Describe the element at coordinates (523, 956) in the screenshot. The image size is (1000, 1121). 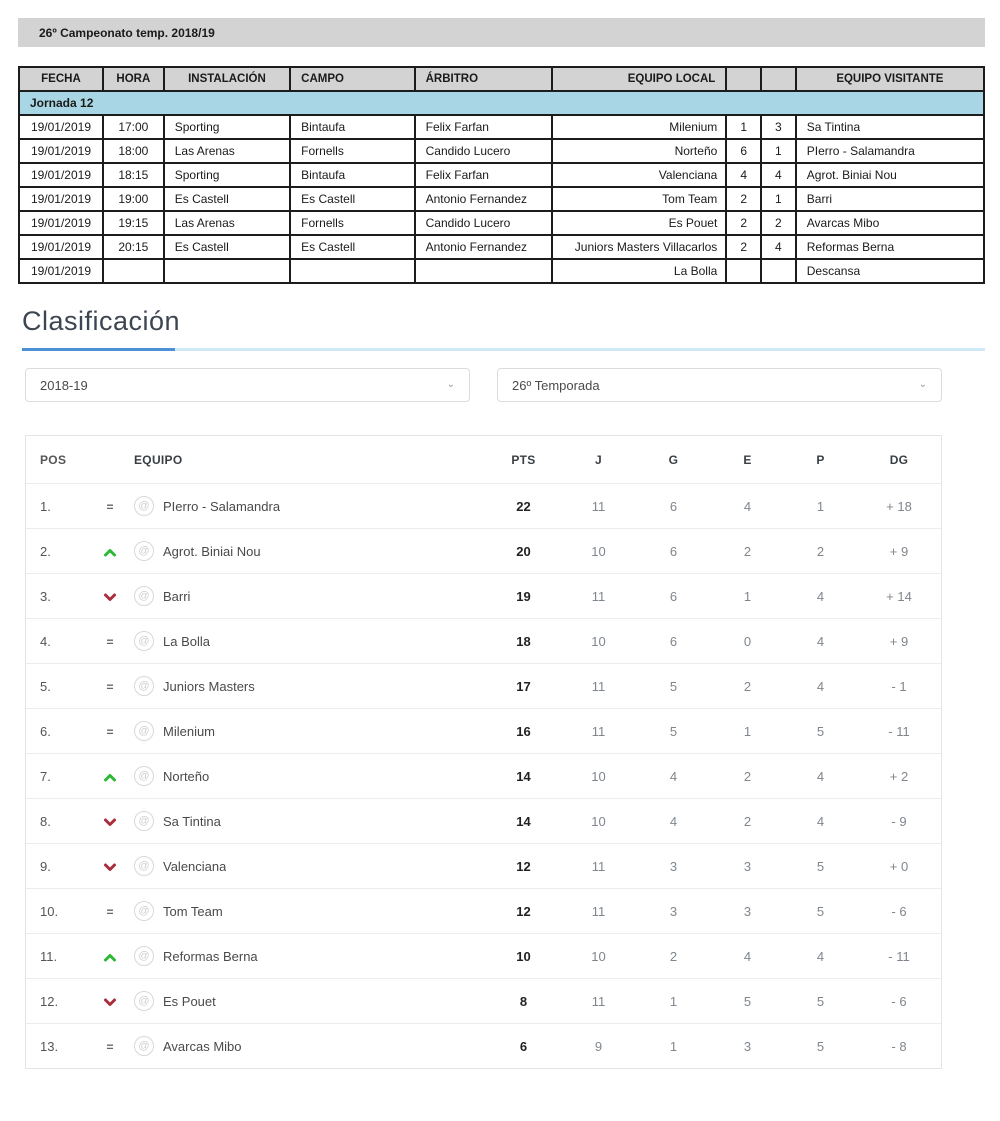
I see `points-value: 10` at that location.